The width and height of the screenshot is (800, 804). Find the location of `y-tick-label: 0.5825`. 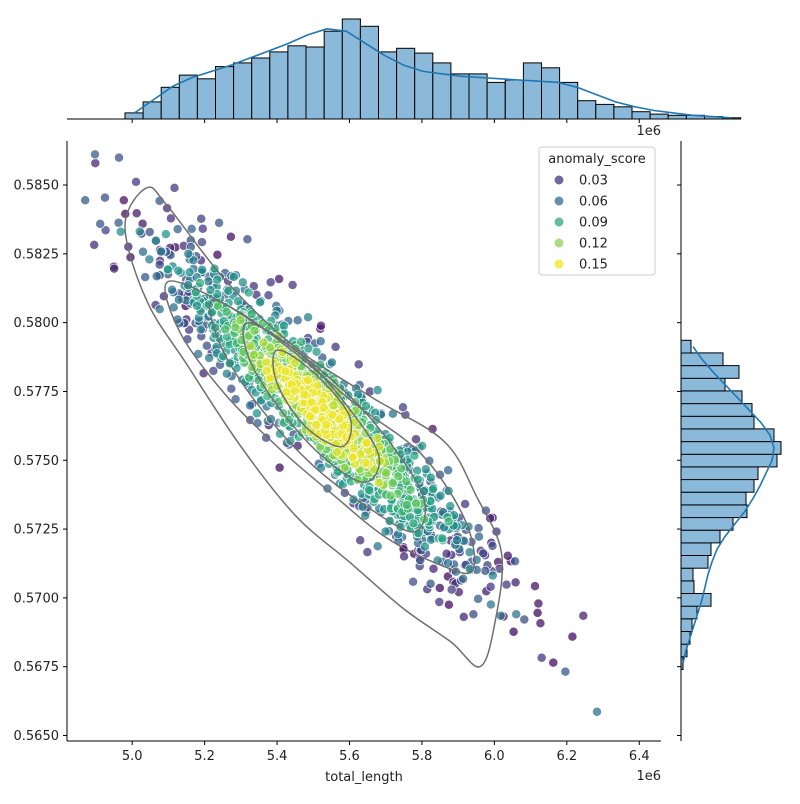

y-tick-label: 0.5825 is located at coordinates (37, 254).